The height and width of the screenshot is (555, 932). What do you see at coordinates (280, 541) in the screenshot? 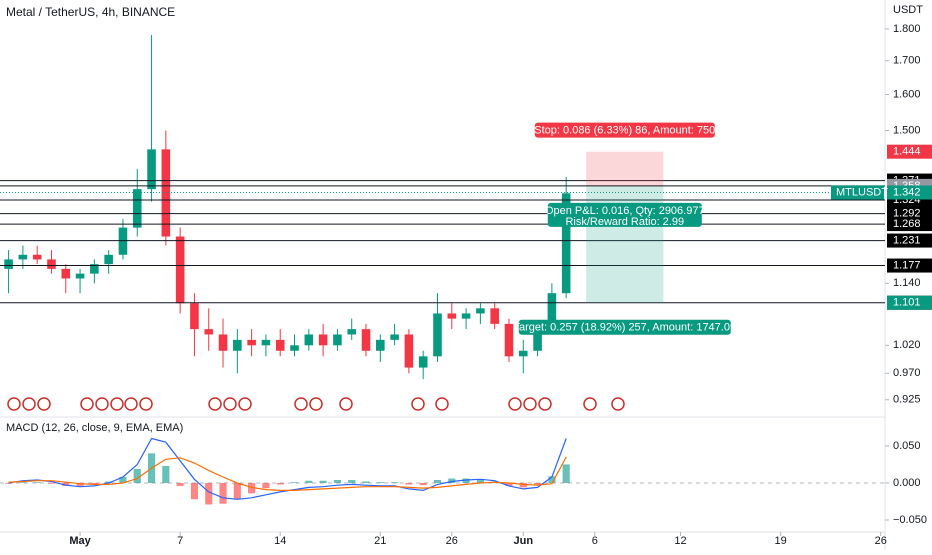
I see `x-tick-label: 14` at bounding box center [280, 541].